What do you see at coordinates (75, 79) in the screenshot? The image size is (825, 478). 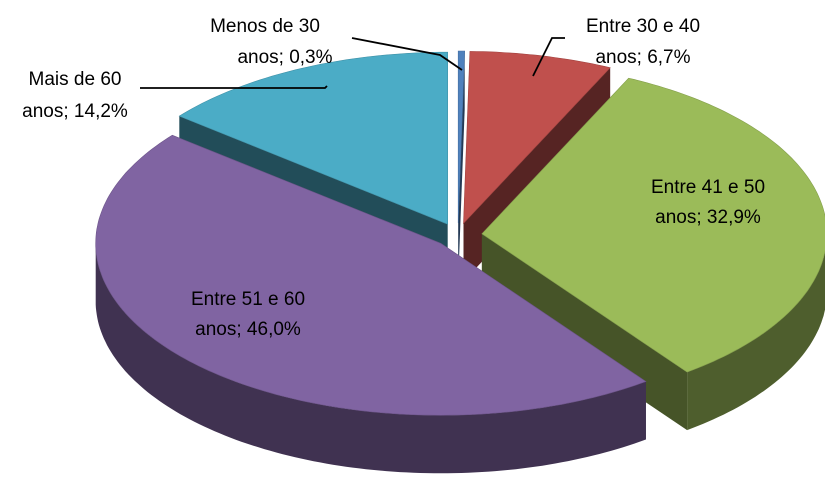 I see `data-label: Mais de 60` at bounding box center [75, 79].